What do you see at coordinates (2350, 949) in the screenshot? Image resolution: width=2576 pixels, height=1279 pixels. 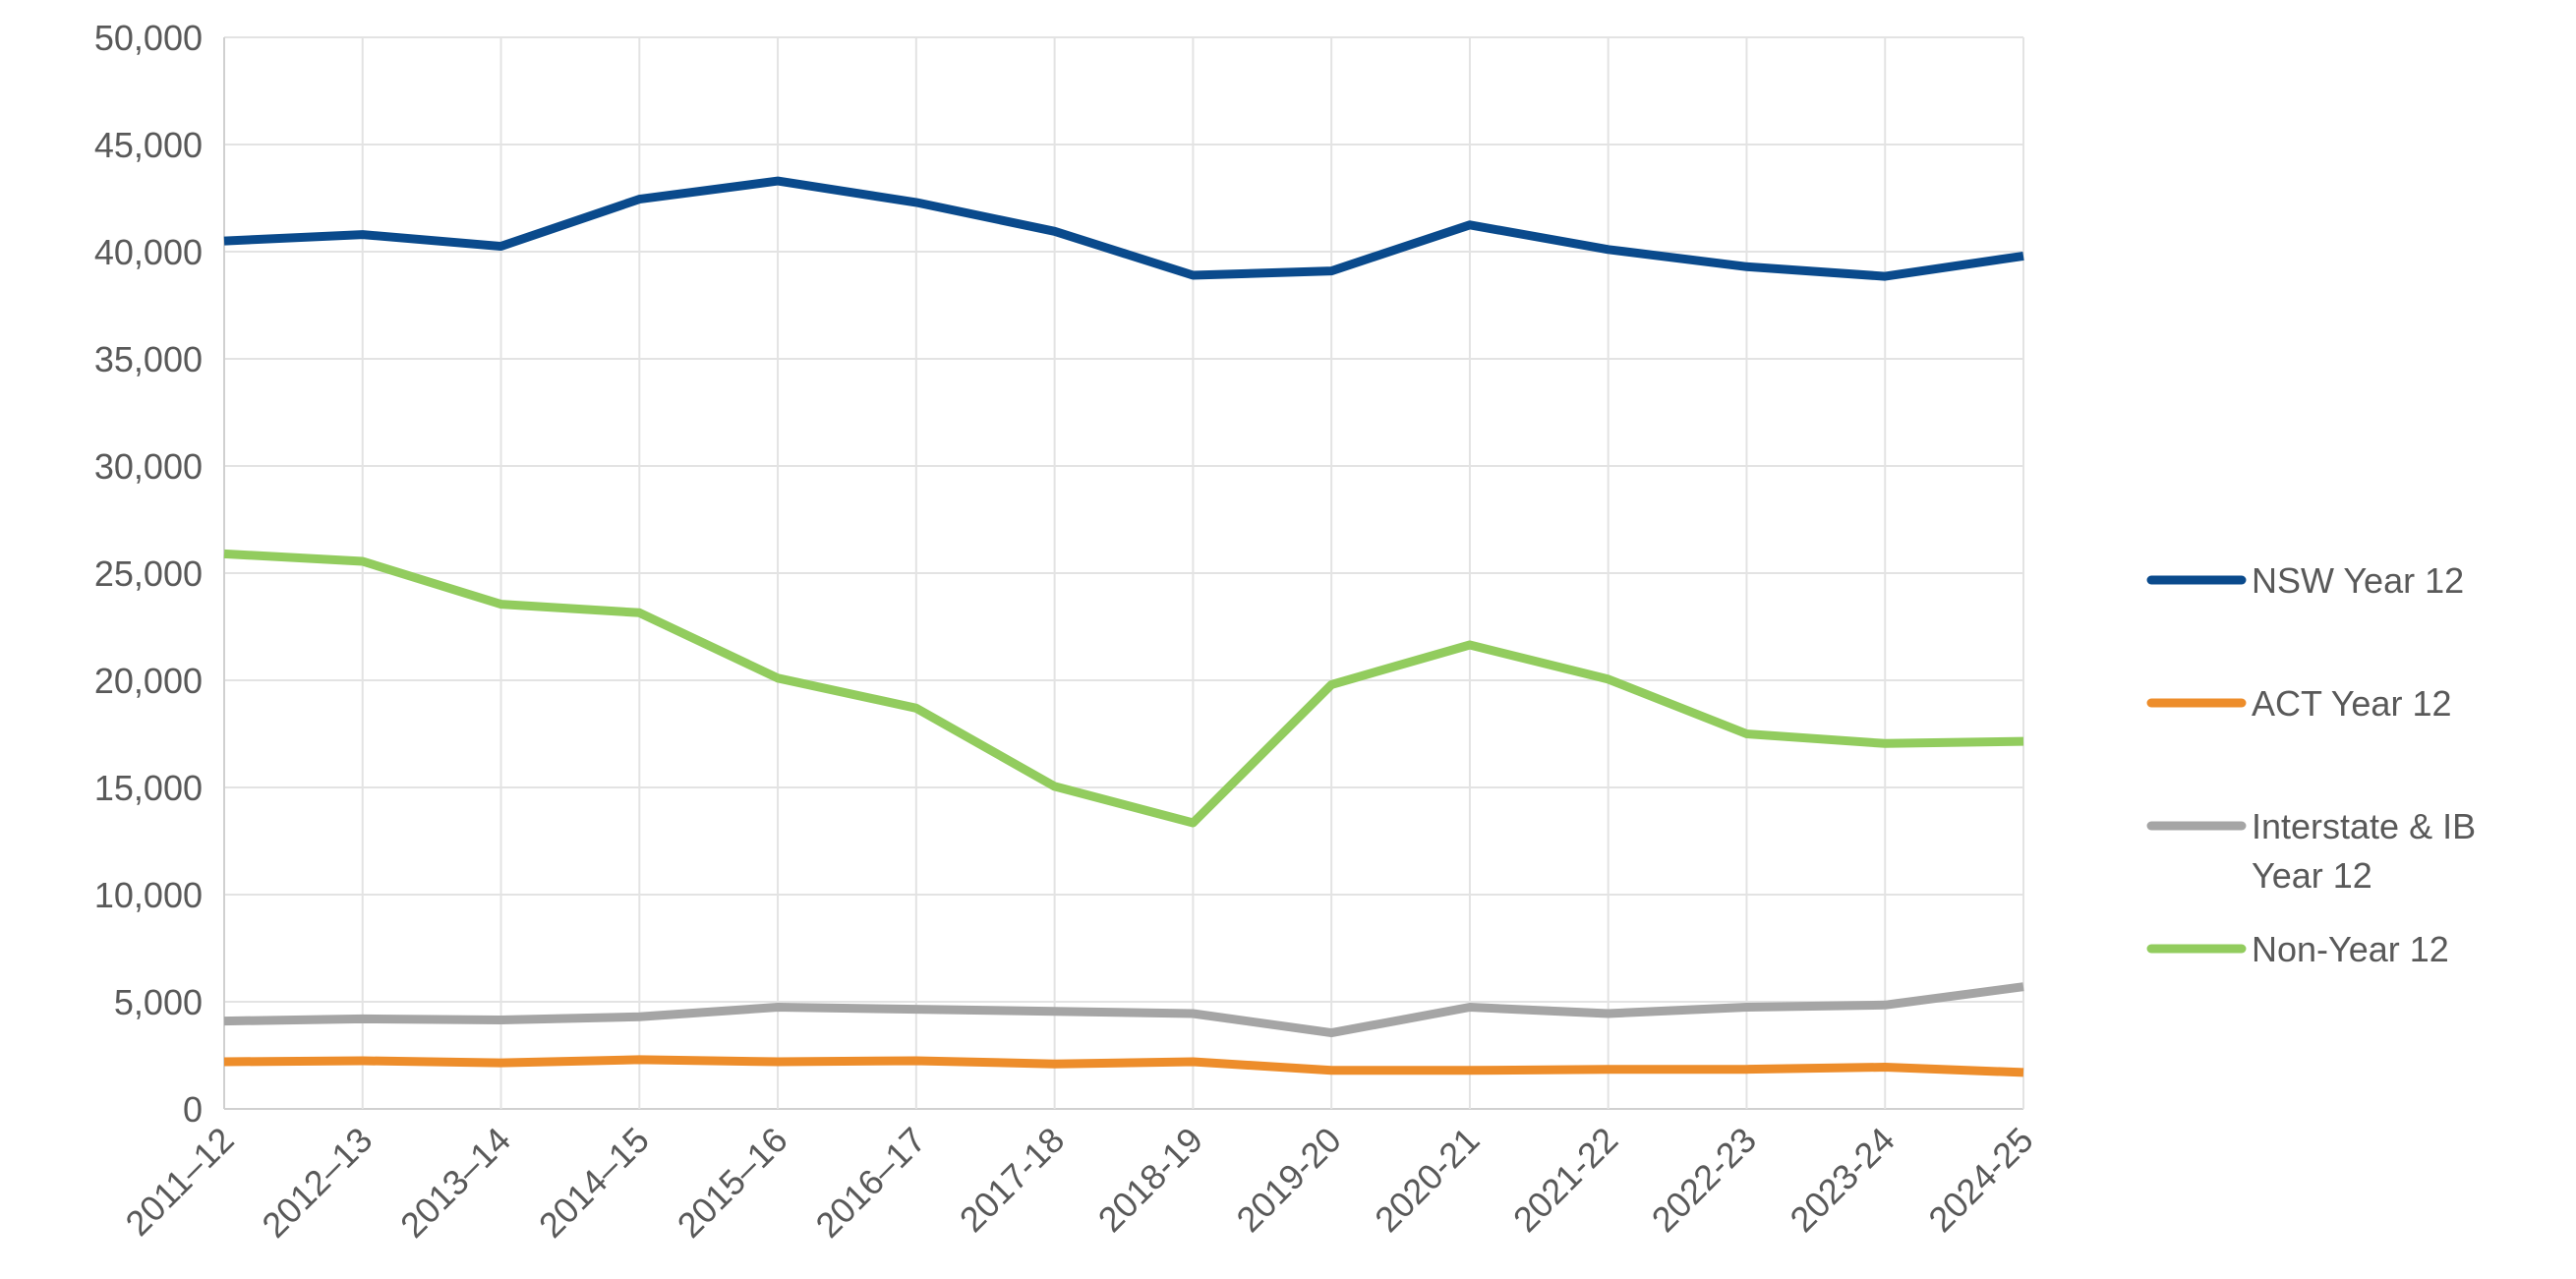 I see `legend-label: Non-Year 12` at bounding box center [2350, 949].